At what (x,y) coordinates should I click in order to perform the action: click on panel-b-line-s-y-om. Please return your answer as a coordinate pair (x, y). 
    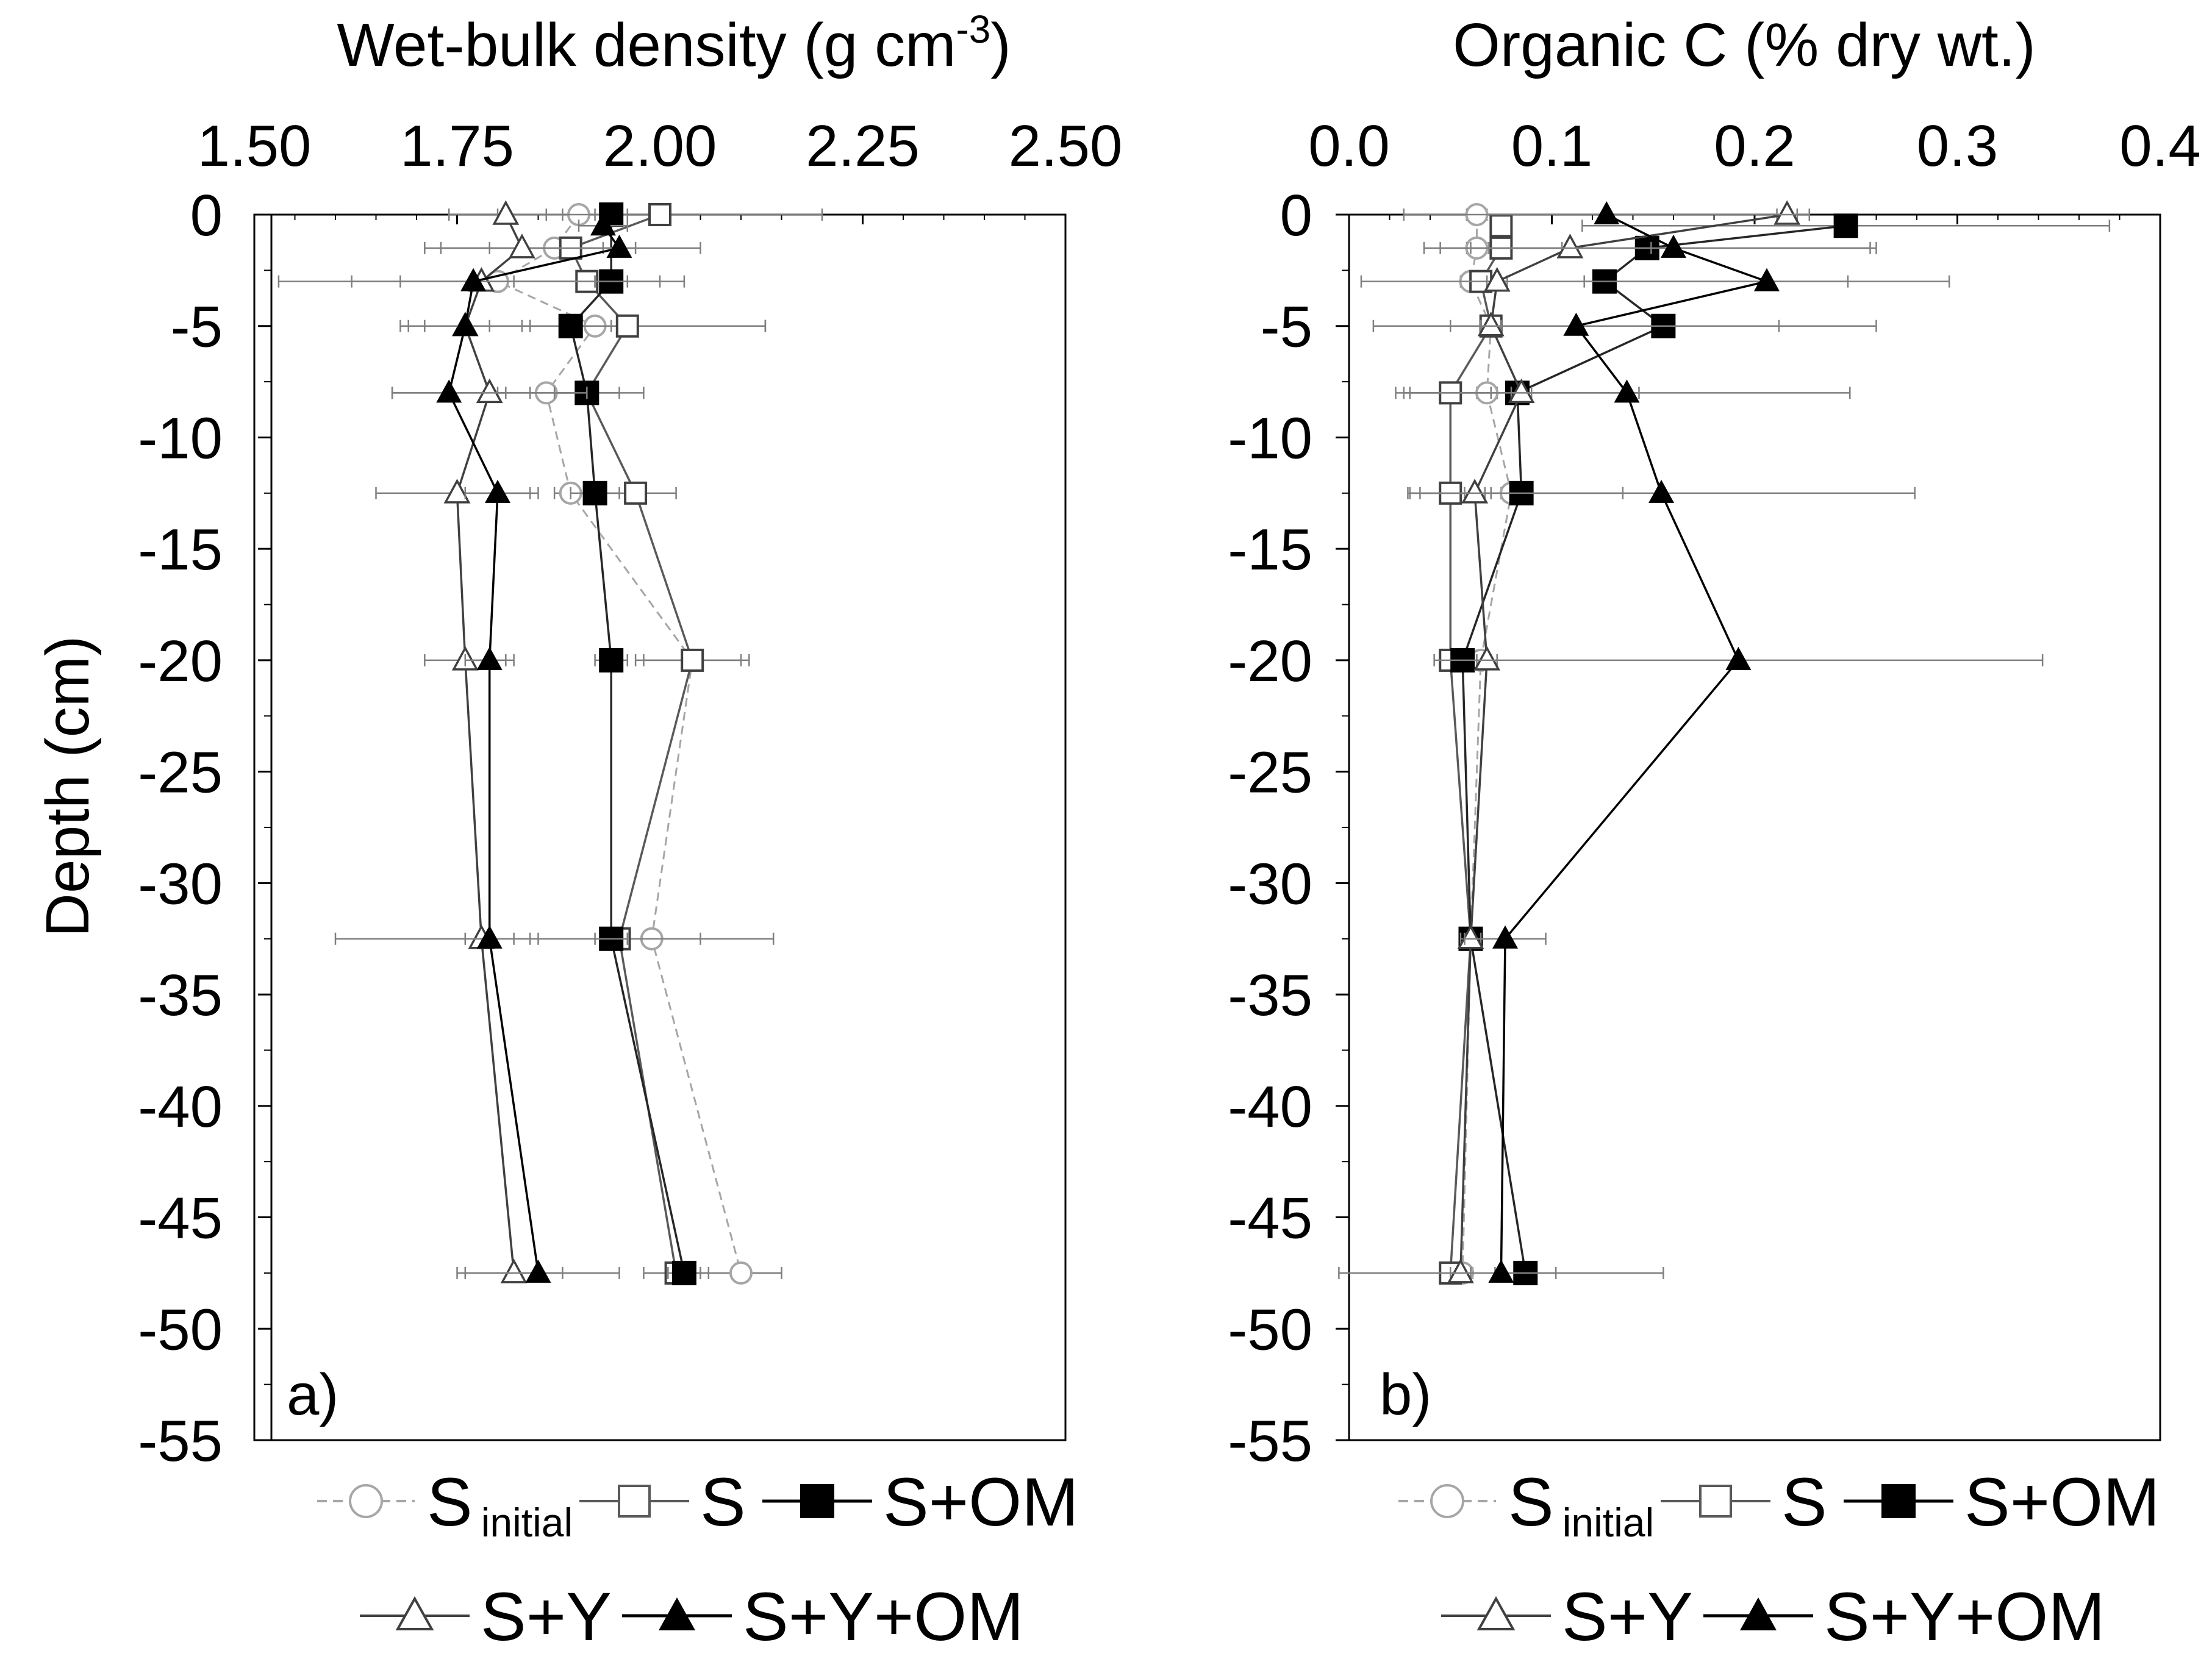
    Looking at the image, I should click on (1635, 743).